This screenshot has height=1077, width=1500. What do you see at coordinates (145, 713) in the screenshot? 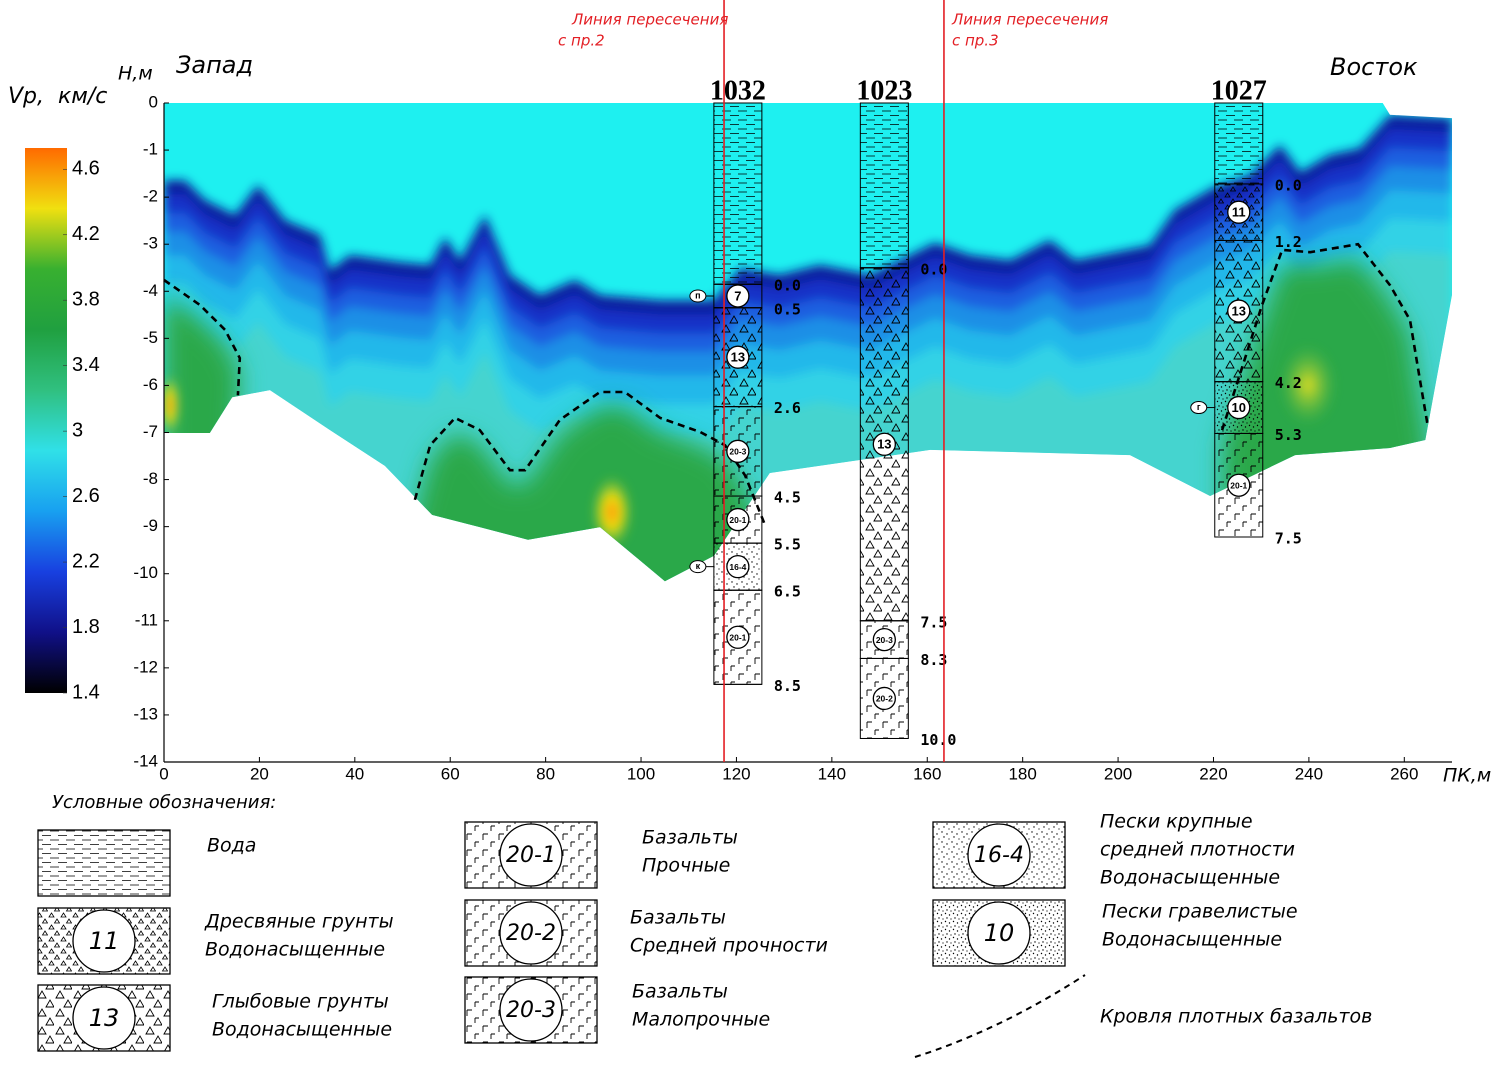
I see `y-tick-label: -13` at bounding box center [145, 713].